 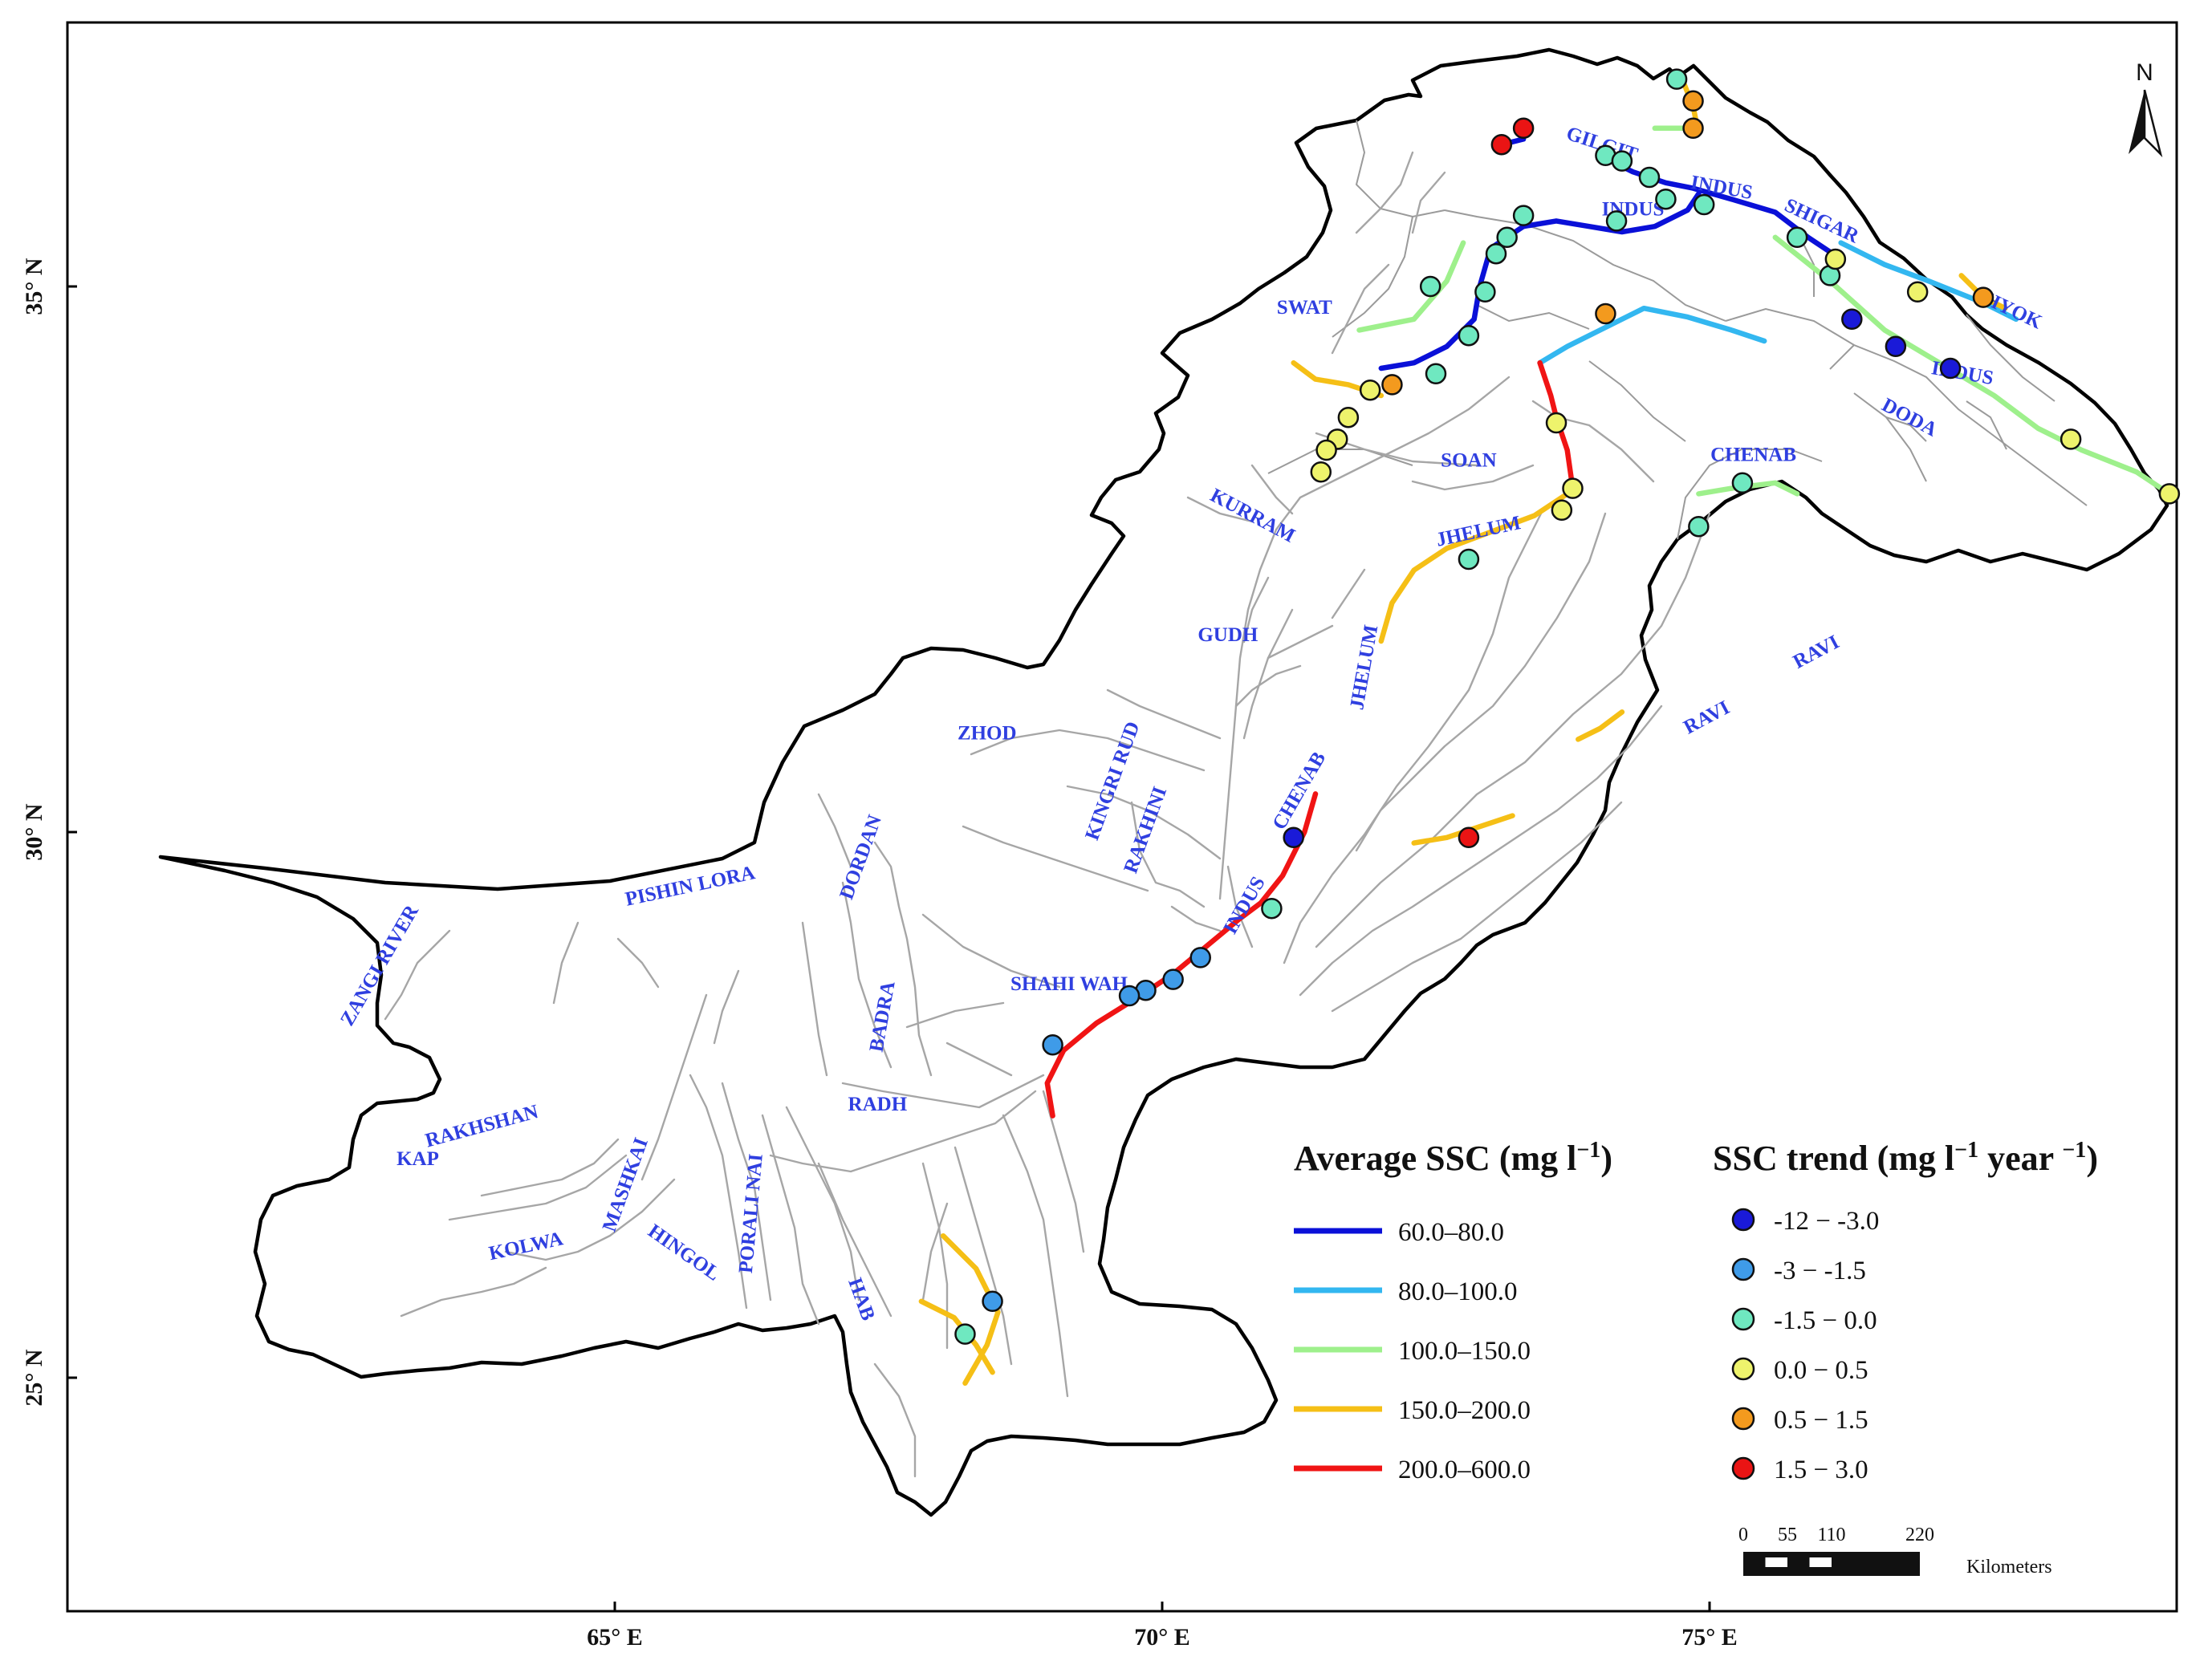 What do you see at coordinates (1821, 1420) in the screenshot?
I see `trend-legend-label: 0.5 − 1.5` at bounding box center [1821, 1420].